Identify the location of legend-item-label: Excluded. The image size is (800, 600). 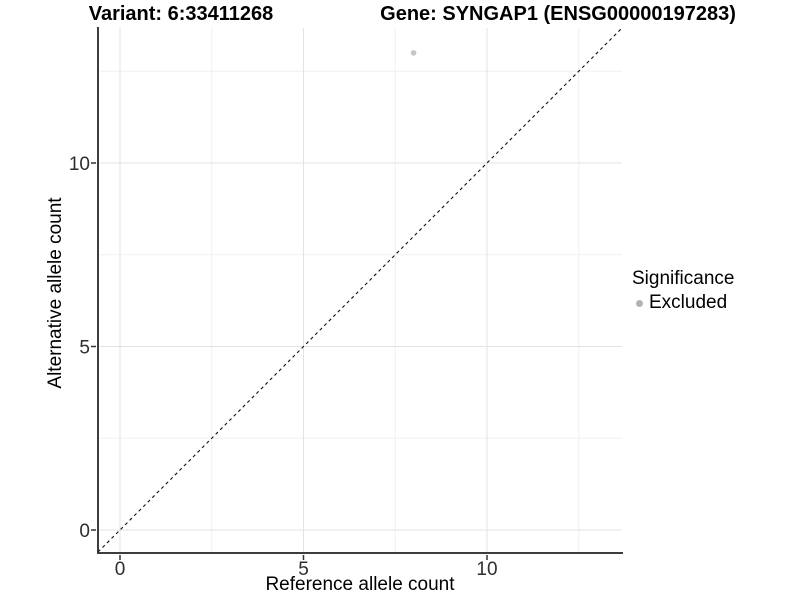
(688, 302).